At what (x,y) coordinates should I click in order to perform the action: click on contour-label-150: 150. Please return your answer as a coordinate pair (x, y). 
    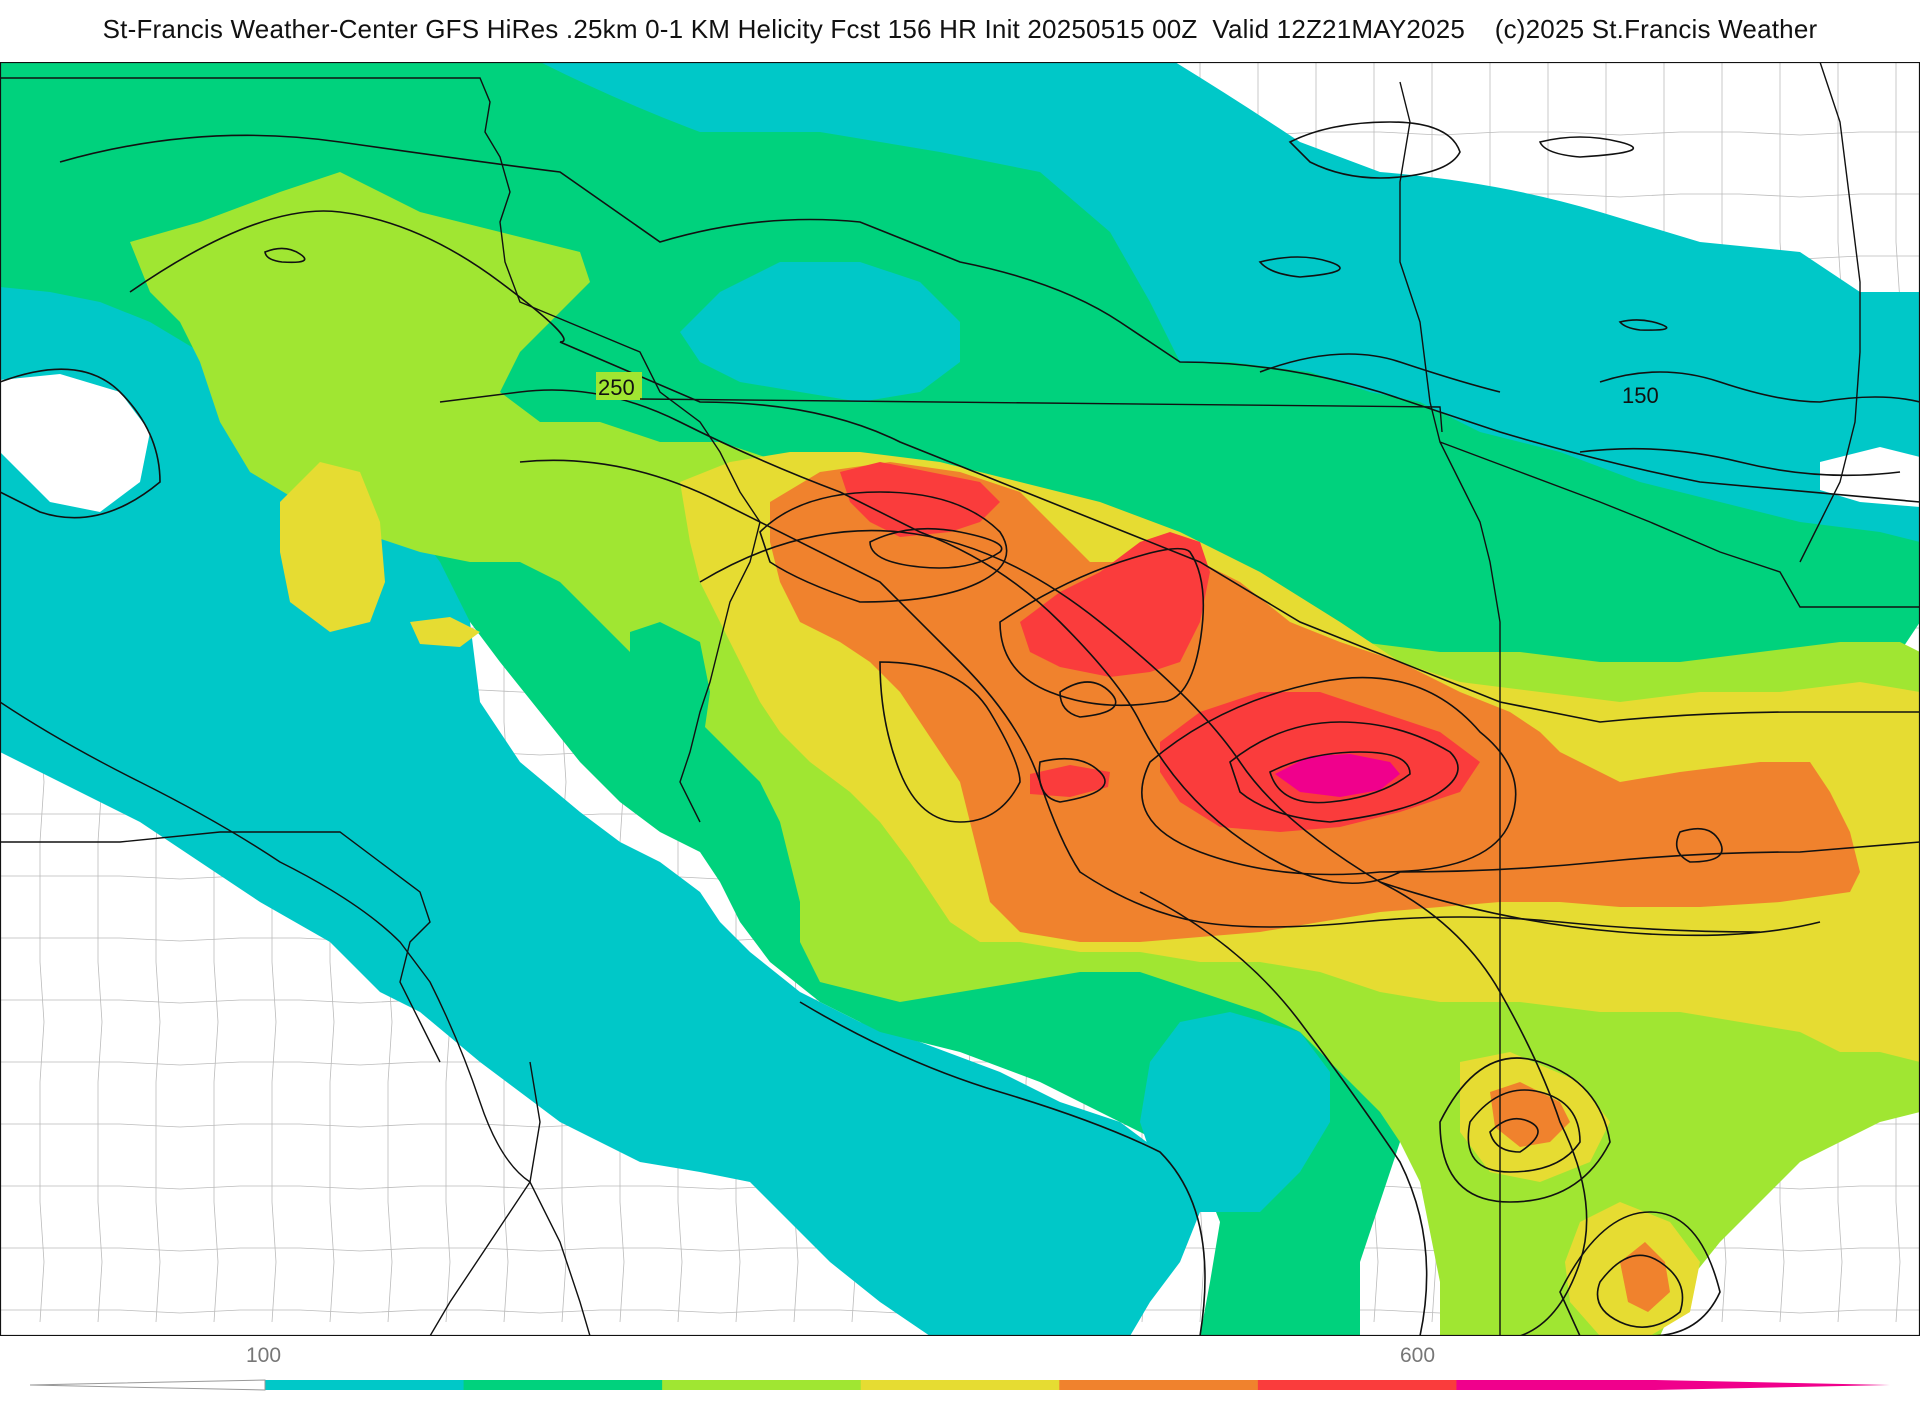
    Looking at the image, I should click on (1640, 395).